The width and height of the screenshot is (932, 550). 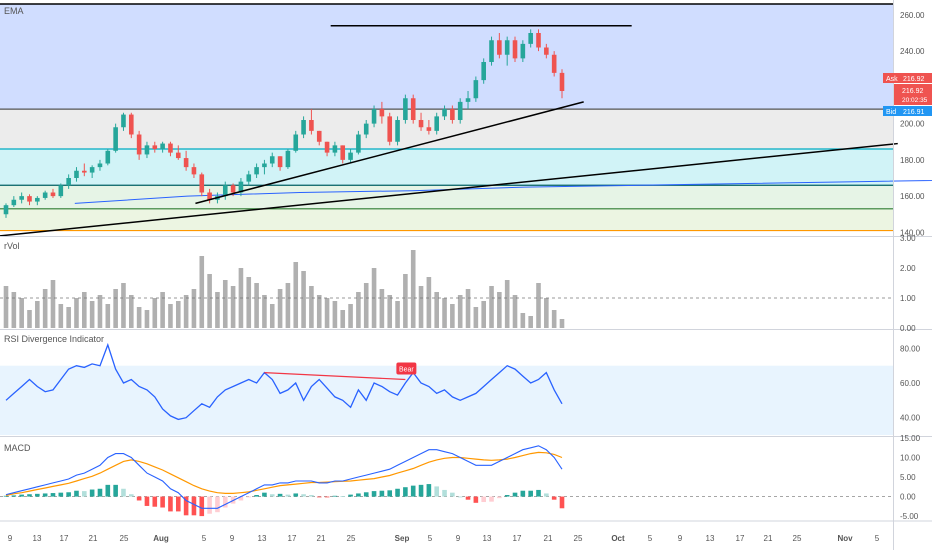 I want to click on macd-axis-tick-label: -5.00, so click(x=909, y=516).